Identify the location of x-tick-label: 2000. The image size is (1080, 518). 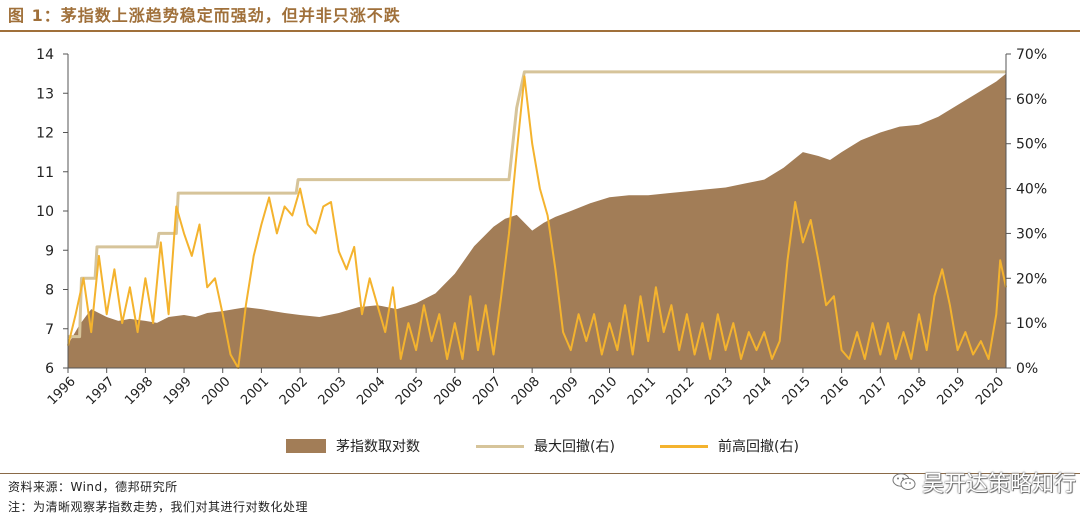
(217, 391).